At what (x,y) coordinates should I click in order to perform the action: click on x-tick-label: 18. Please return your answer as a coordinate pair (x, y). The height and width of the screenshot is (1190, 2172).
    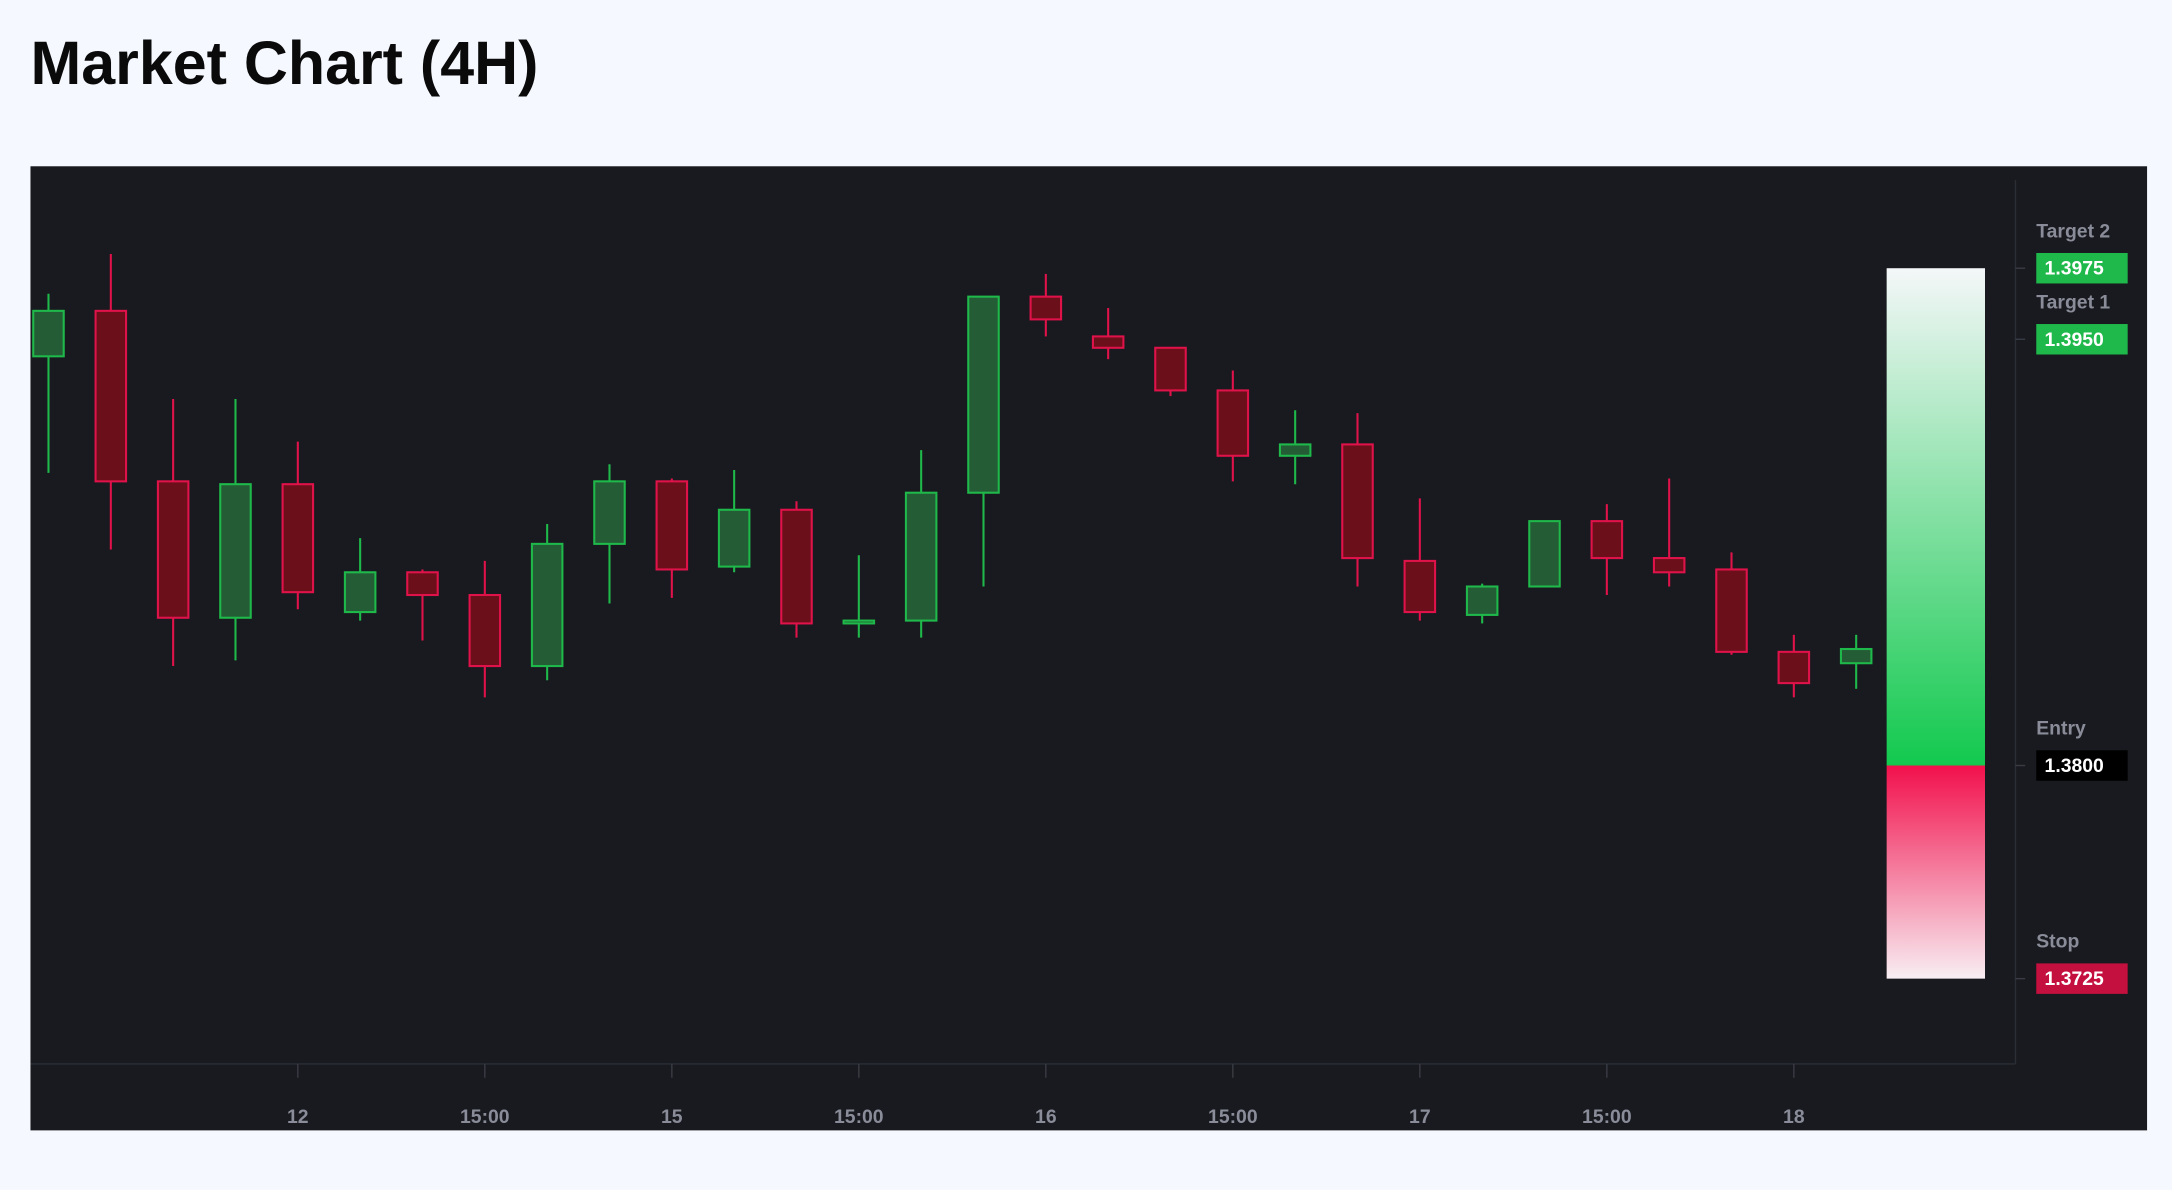
    Looking at the image, I should click on (1794, 1117).